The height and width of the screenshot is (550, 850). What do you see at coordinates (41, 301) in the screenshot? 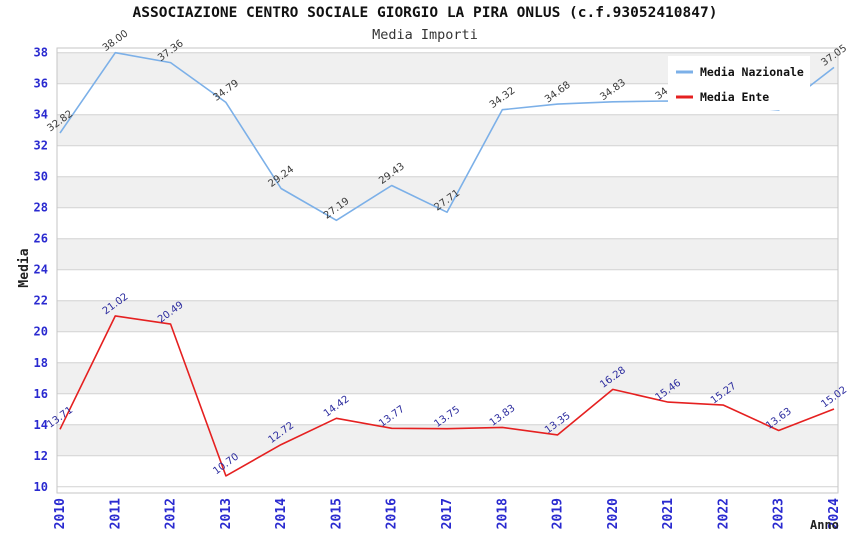
I see `svg-text: 22` at bounding box center [41, 301].